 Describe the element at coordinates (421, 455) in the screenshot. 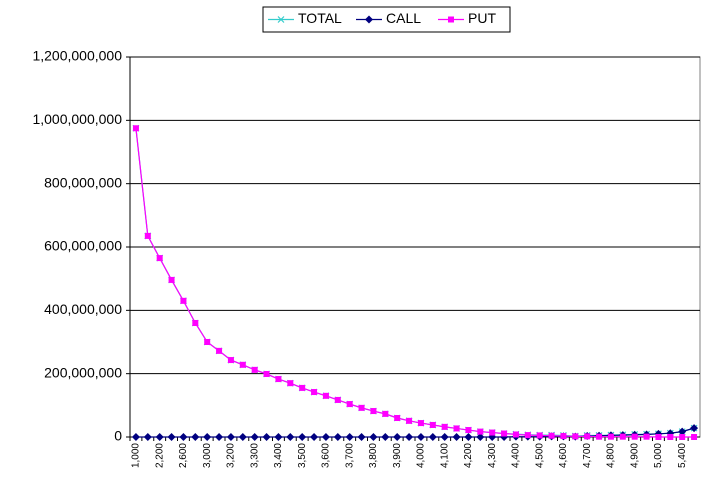

I see `x-tick-label: 4,000` at that location.